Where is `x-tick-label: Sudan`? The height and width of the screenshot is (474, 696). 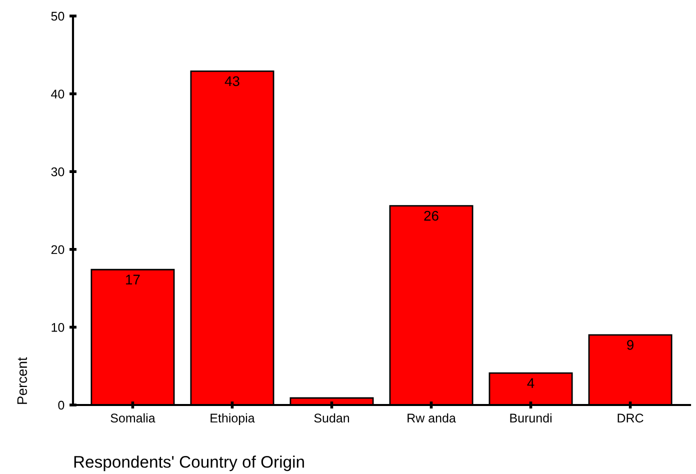
x-tick-label: Sudan is located at coordinates (332, 418).